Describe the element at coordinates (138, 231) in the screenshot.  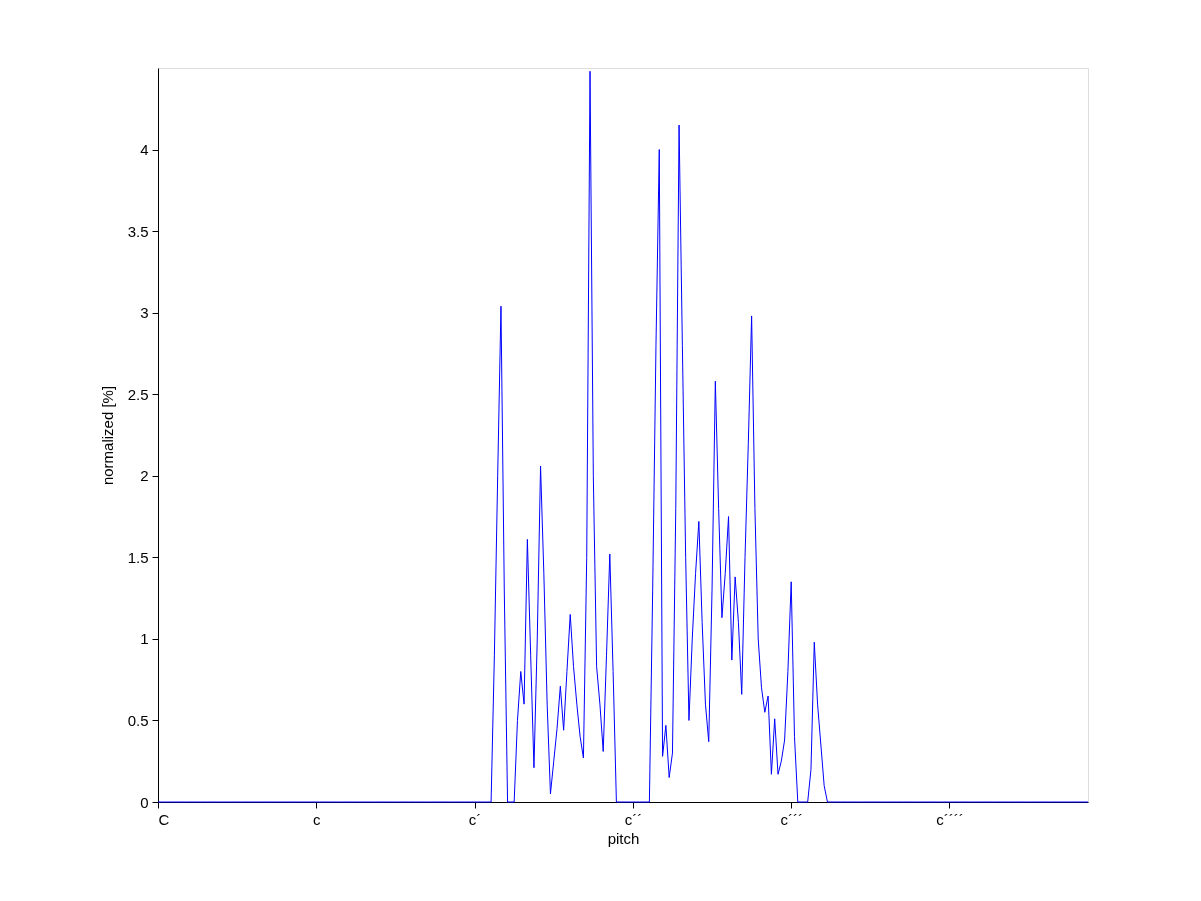
I see `y-tick-label: 3.5` at that location.